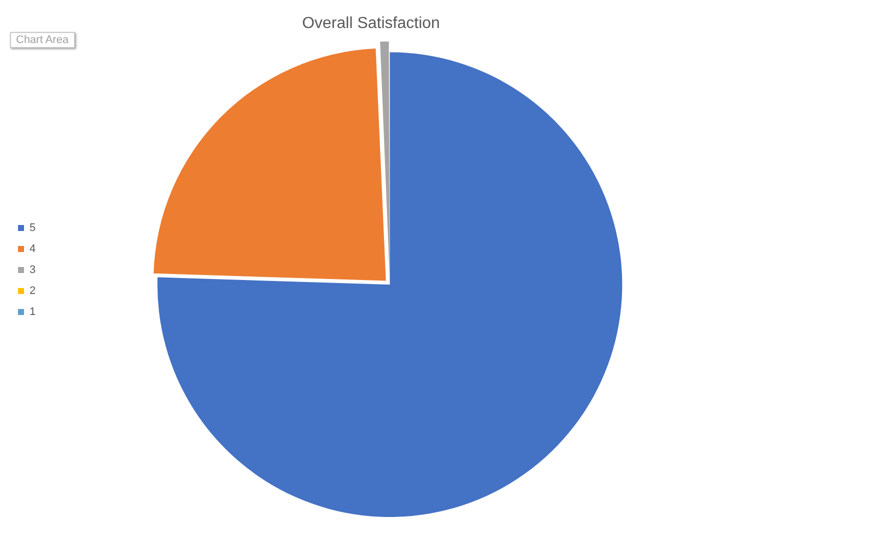  I want to click on text: Chart Area, so click(42, 40).